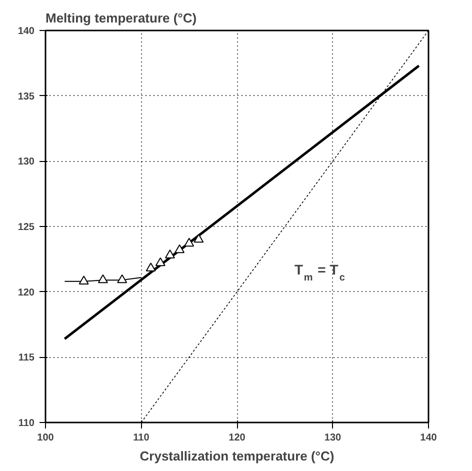 The image size is (472, 471). I want to click on x-tick-label: 110, so click(141, 438).